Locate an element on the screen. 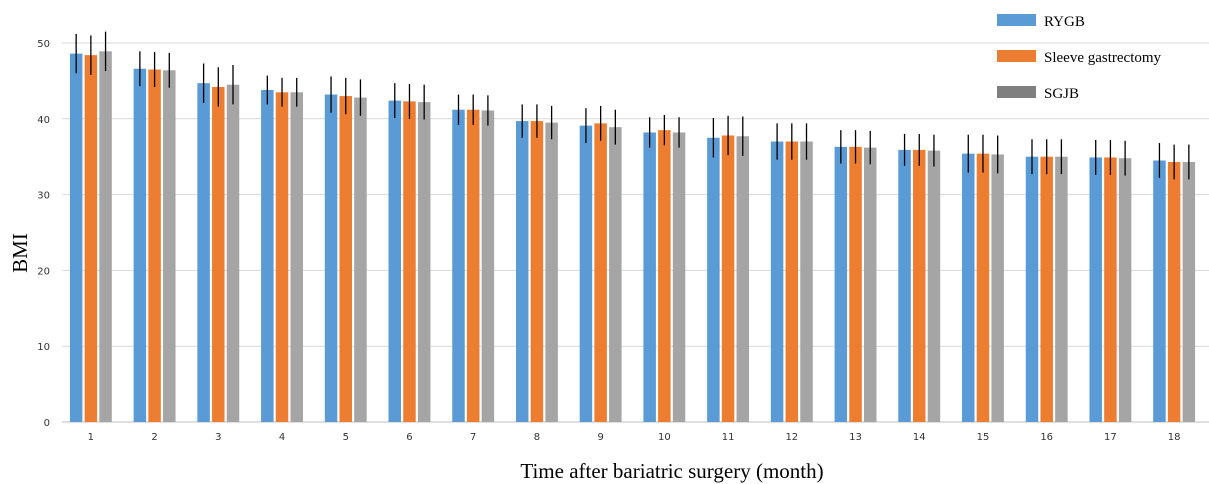 The width and height of the screenshot is (1209, 484). x-tick-label: 14 is located at coordinates (919, 437).